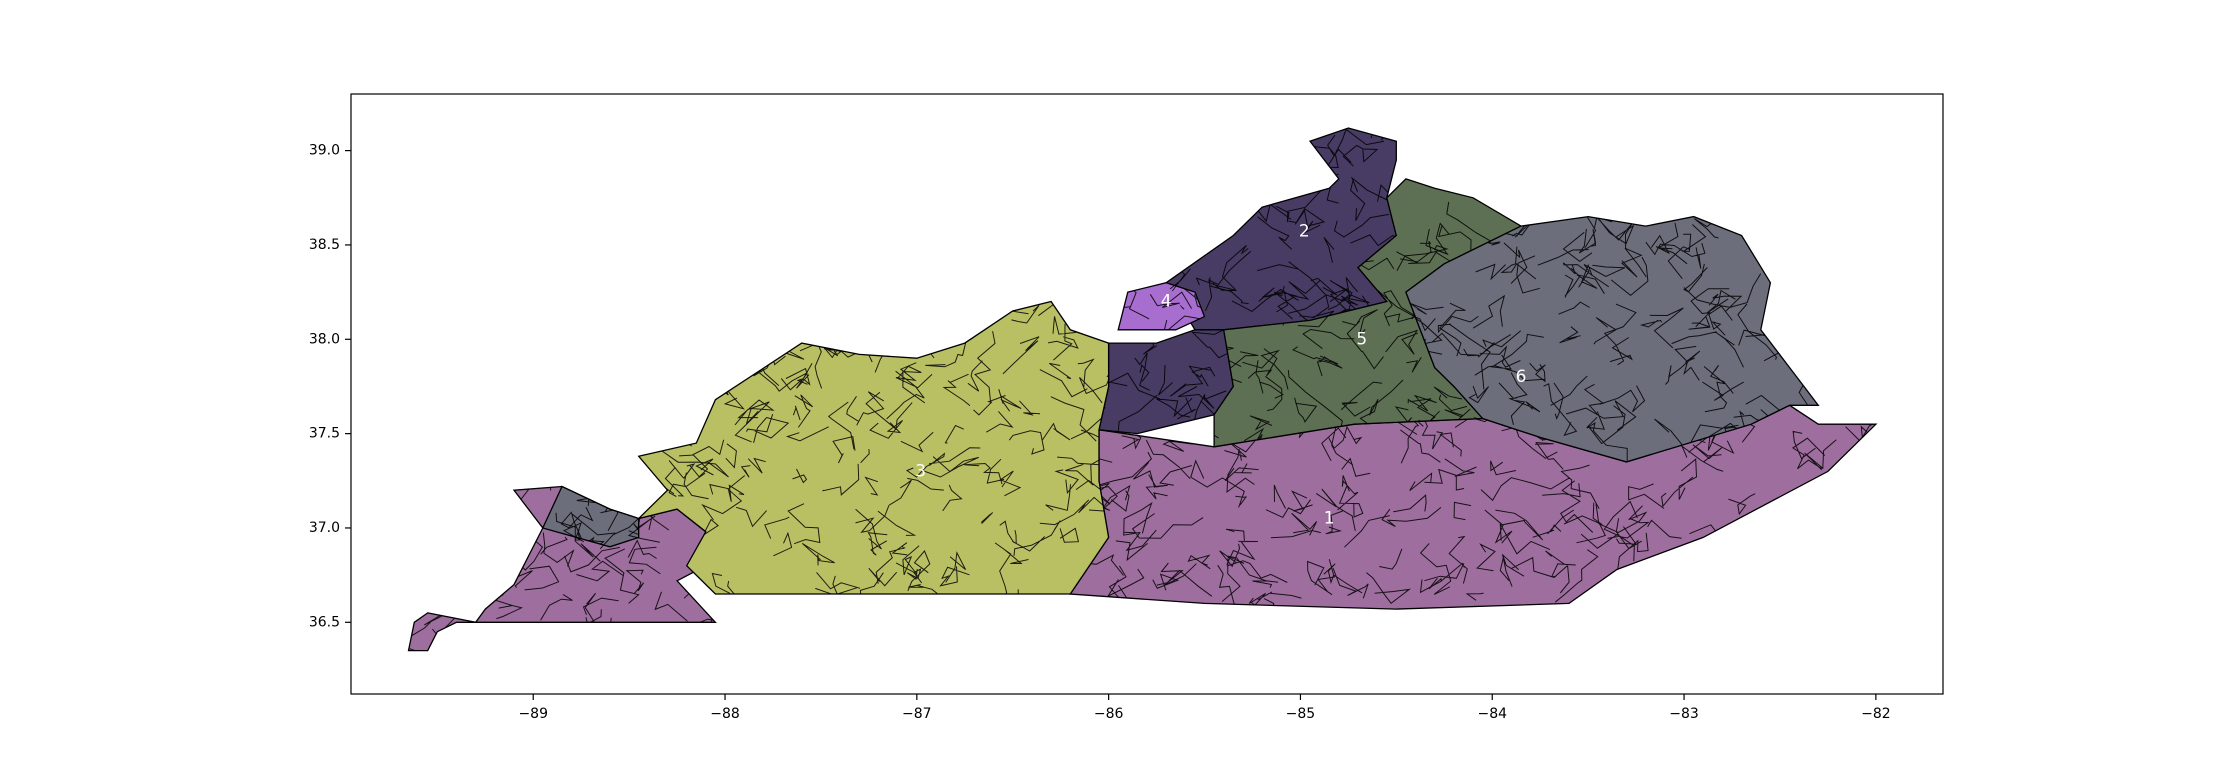 The height and width of the screenshot is (779, 2234). What do you see at coordinates (1204, 708) in the screenshot?
I see `x-axis-ticks: −89 −88 −87 −86 −85 −84 −83 −82` at bounding box center [1204, 708].